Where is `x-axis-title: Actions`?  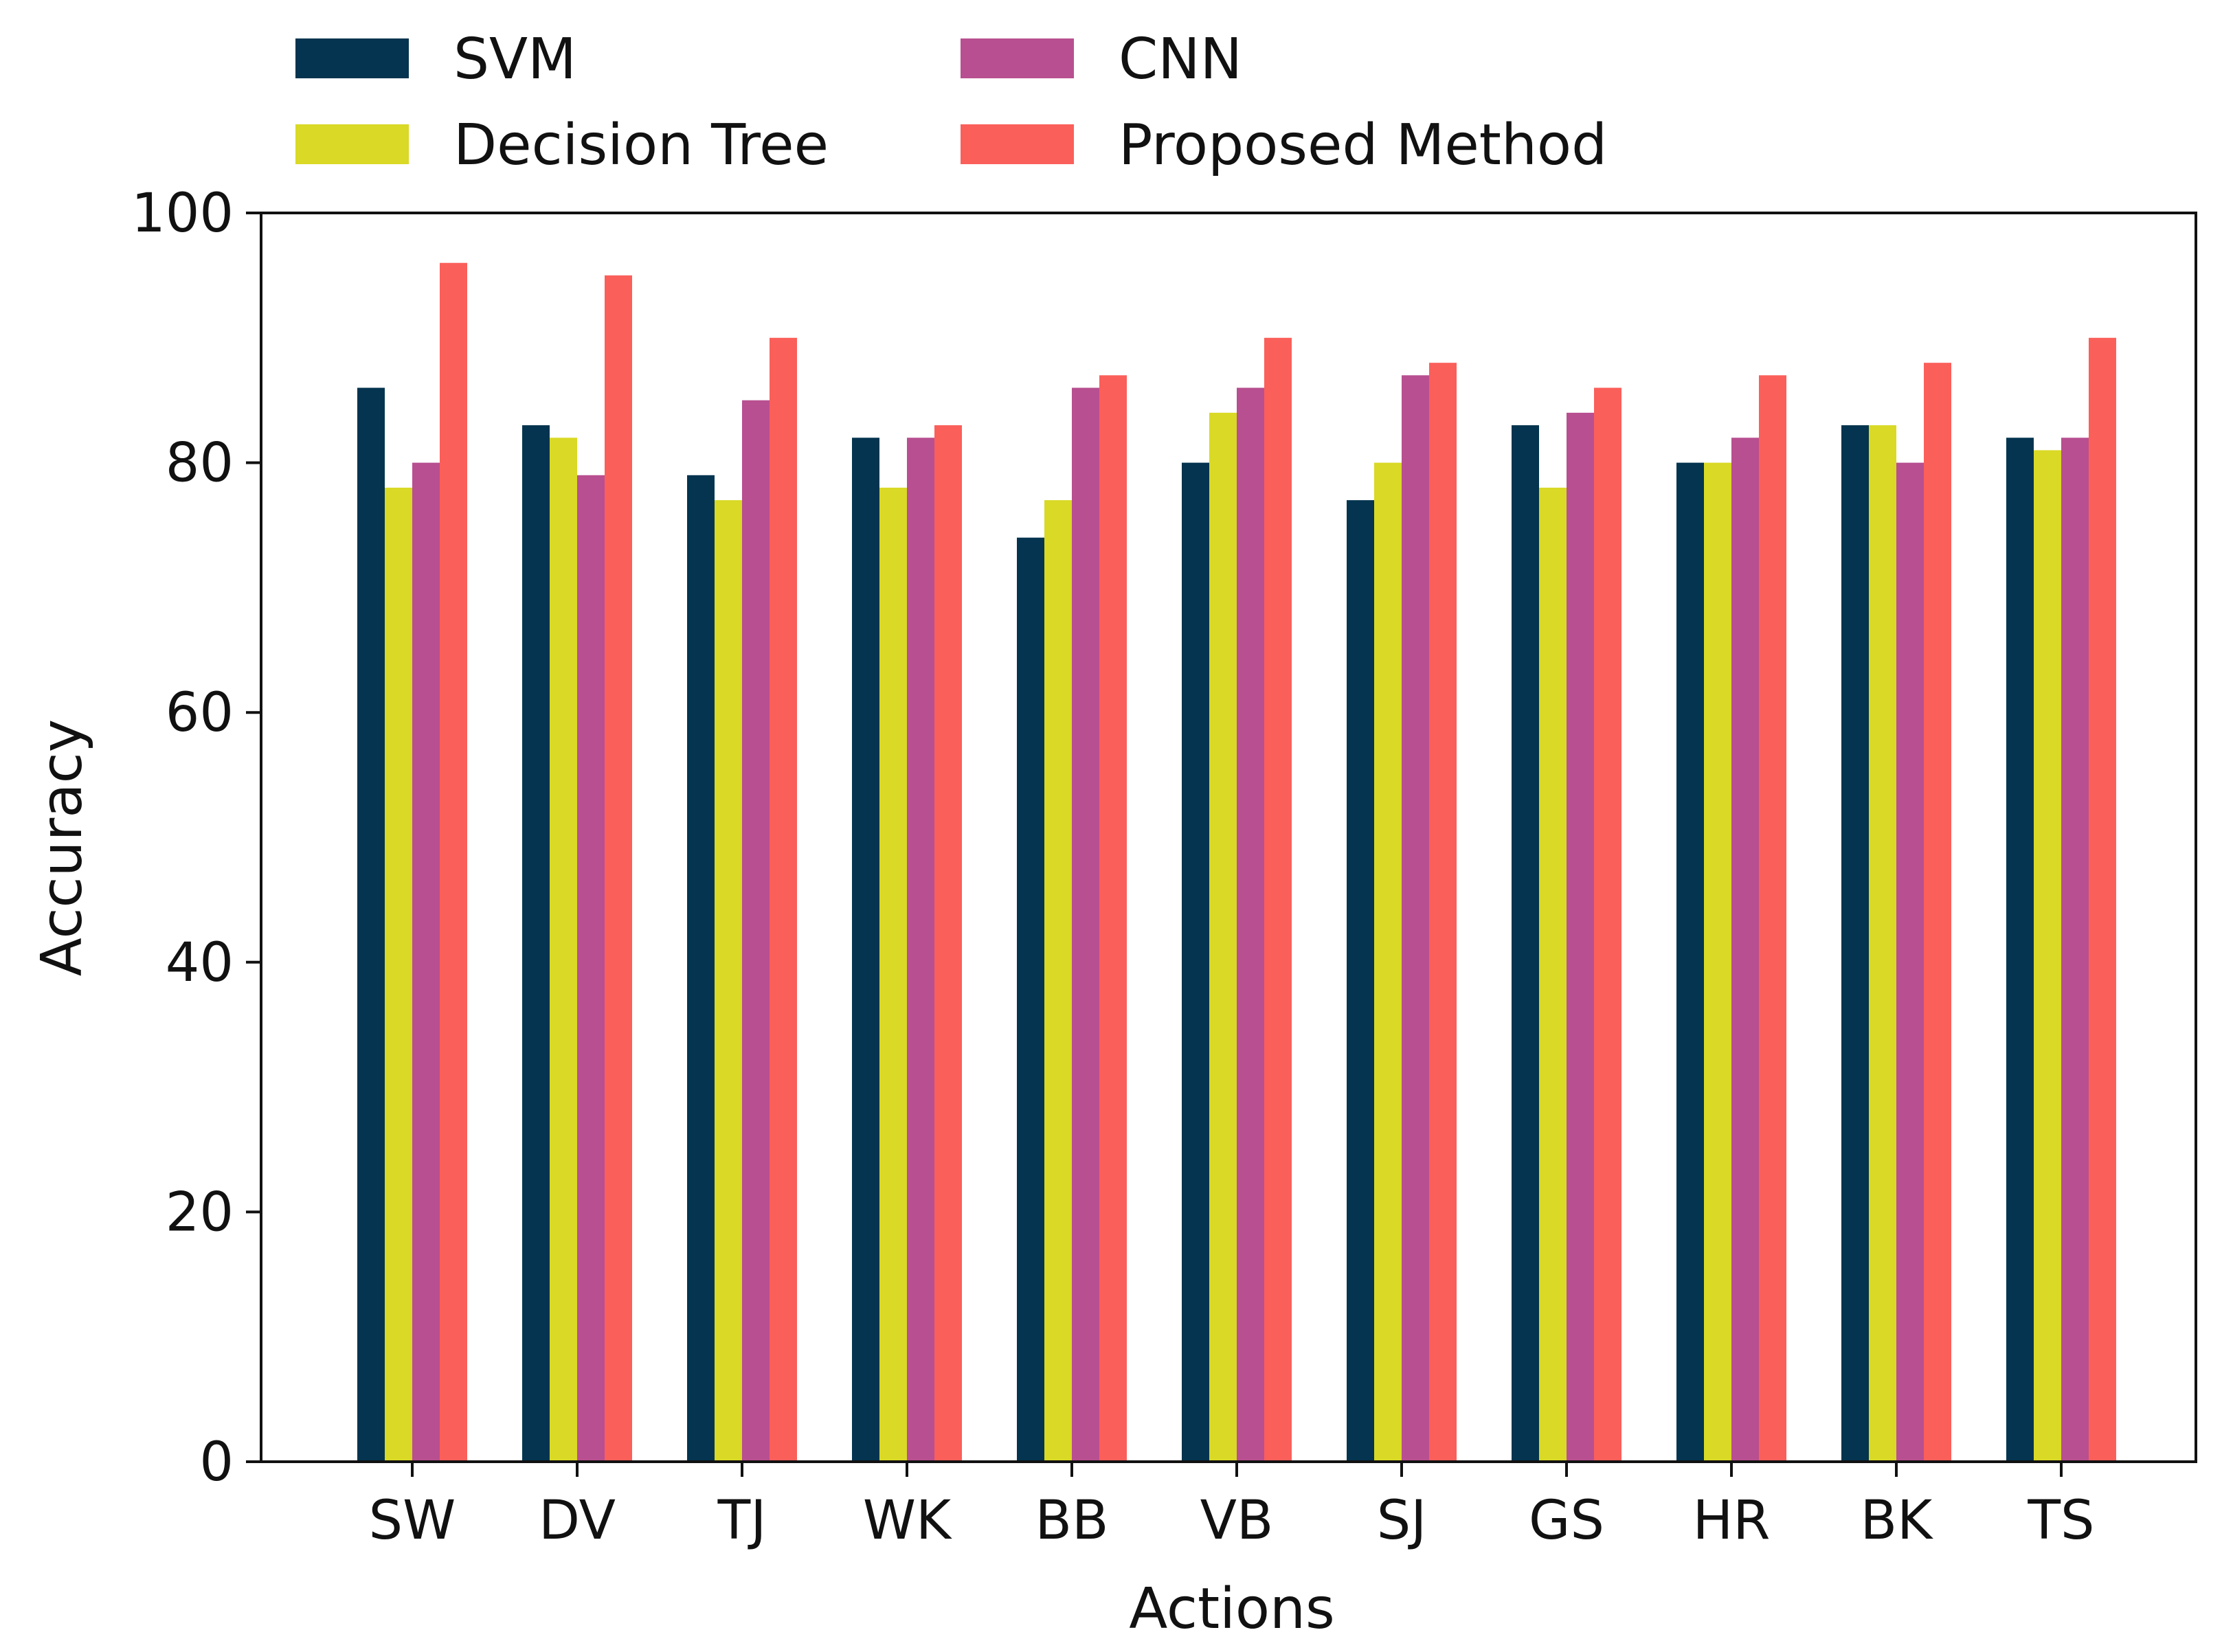 x-axis-title: Actions is located at coordinates (1232, 1609).